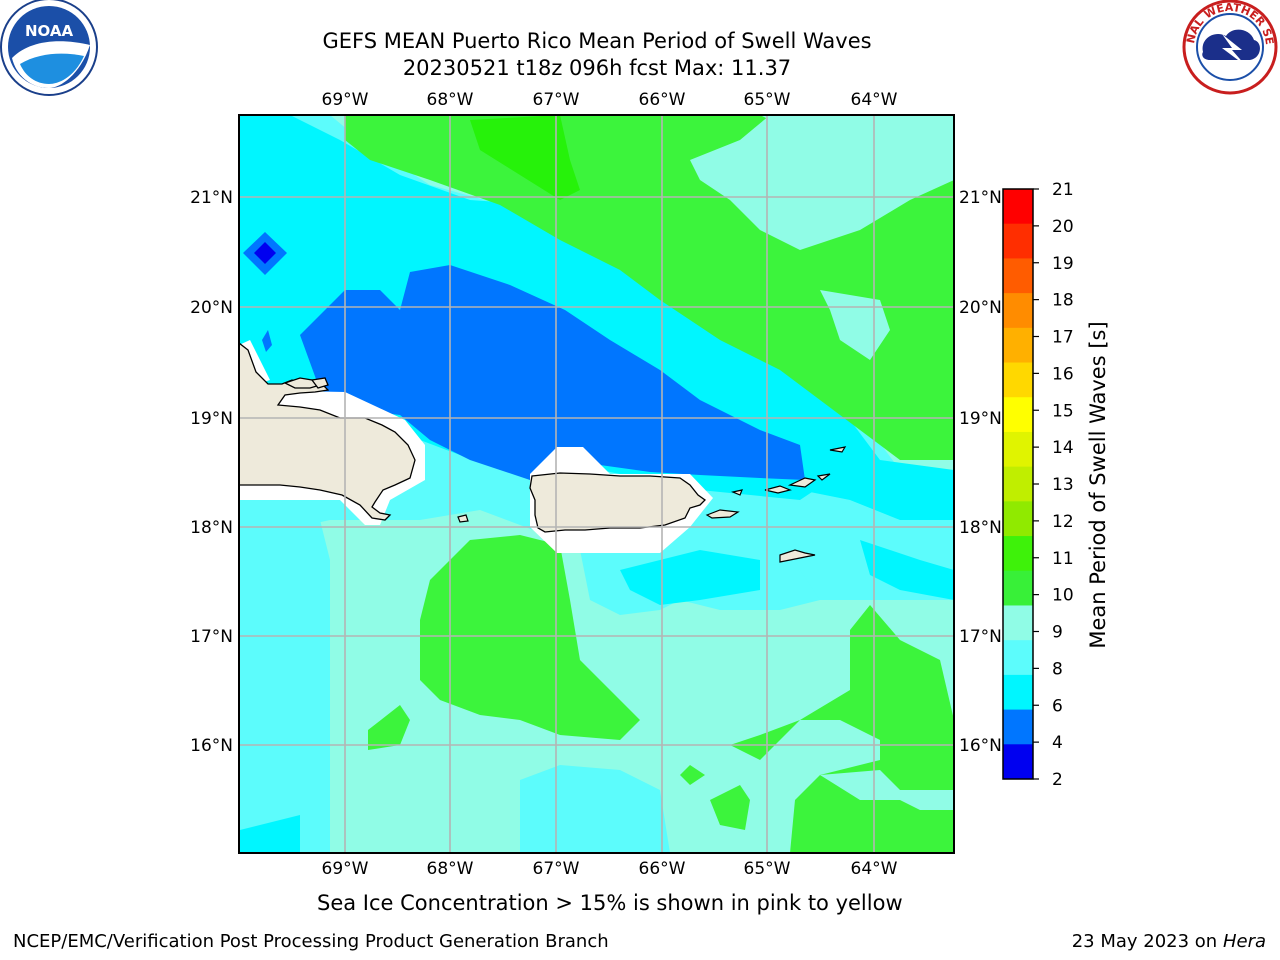 The height and width of the screenshot is (960, 1280). What do you see at coordinates (211, 746) in the screenshot?
I see `lat-label-left: 16°N` at bounding box center [211, 746].